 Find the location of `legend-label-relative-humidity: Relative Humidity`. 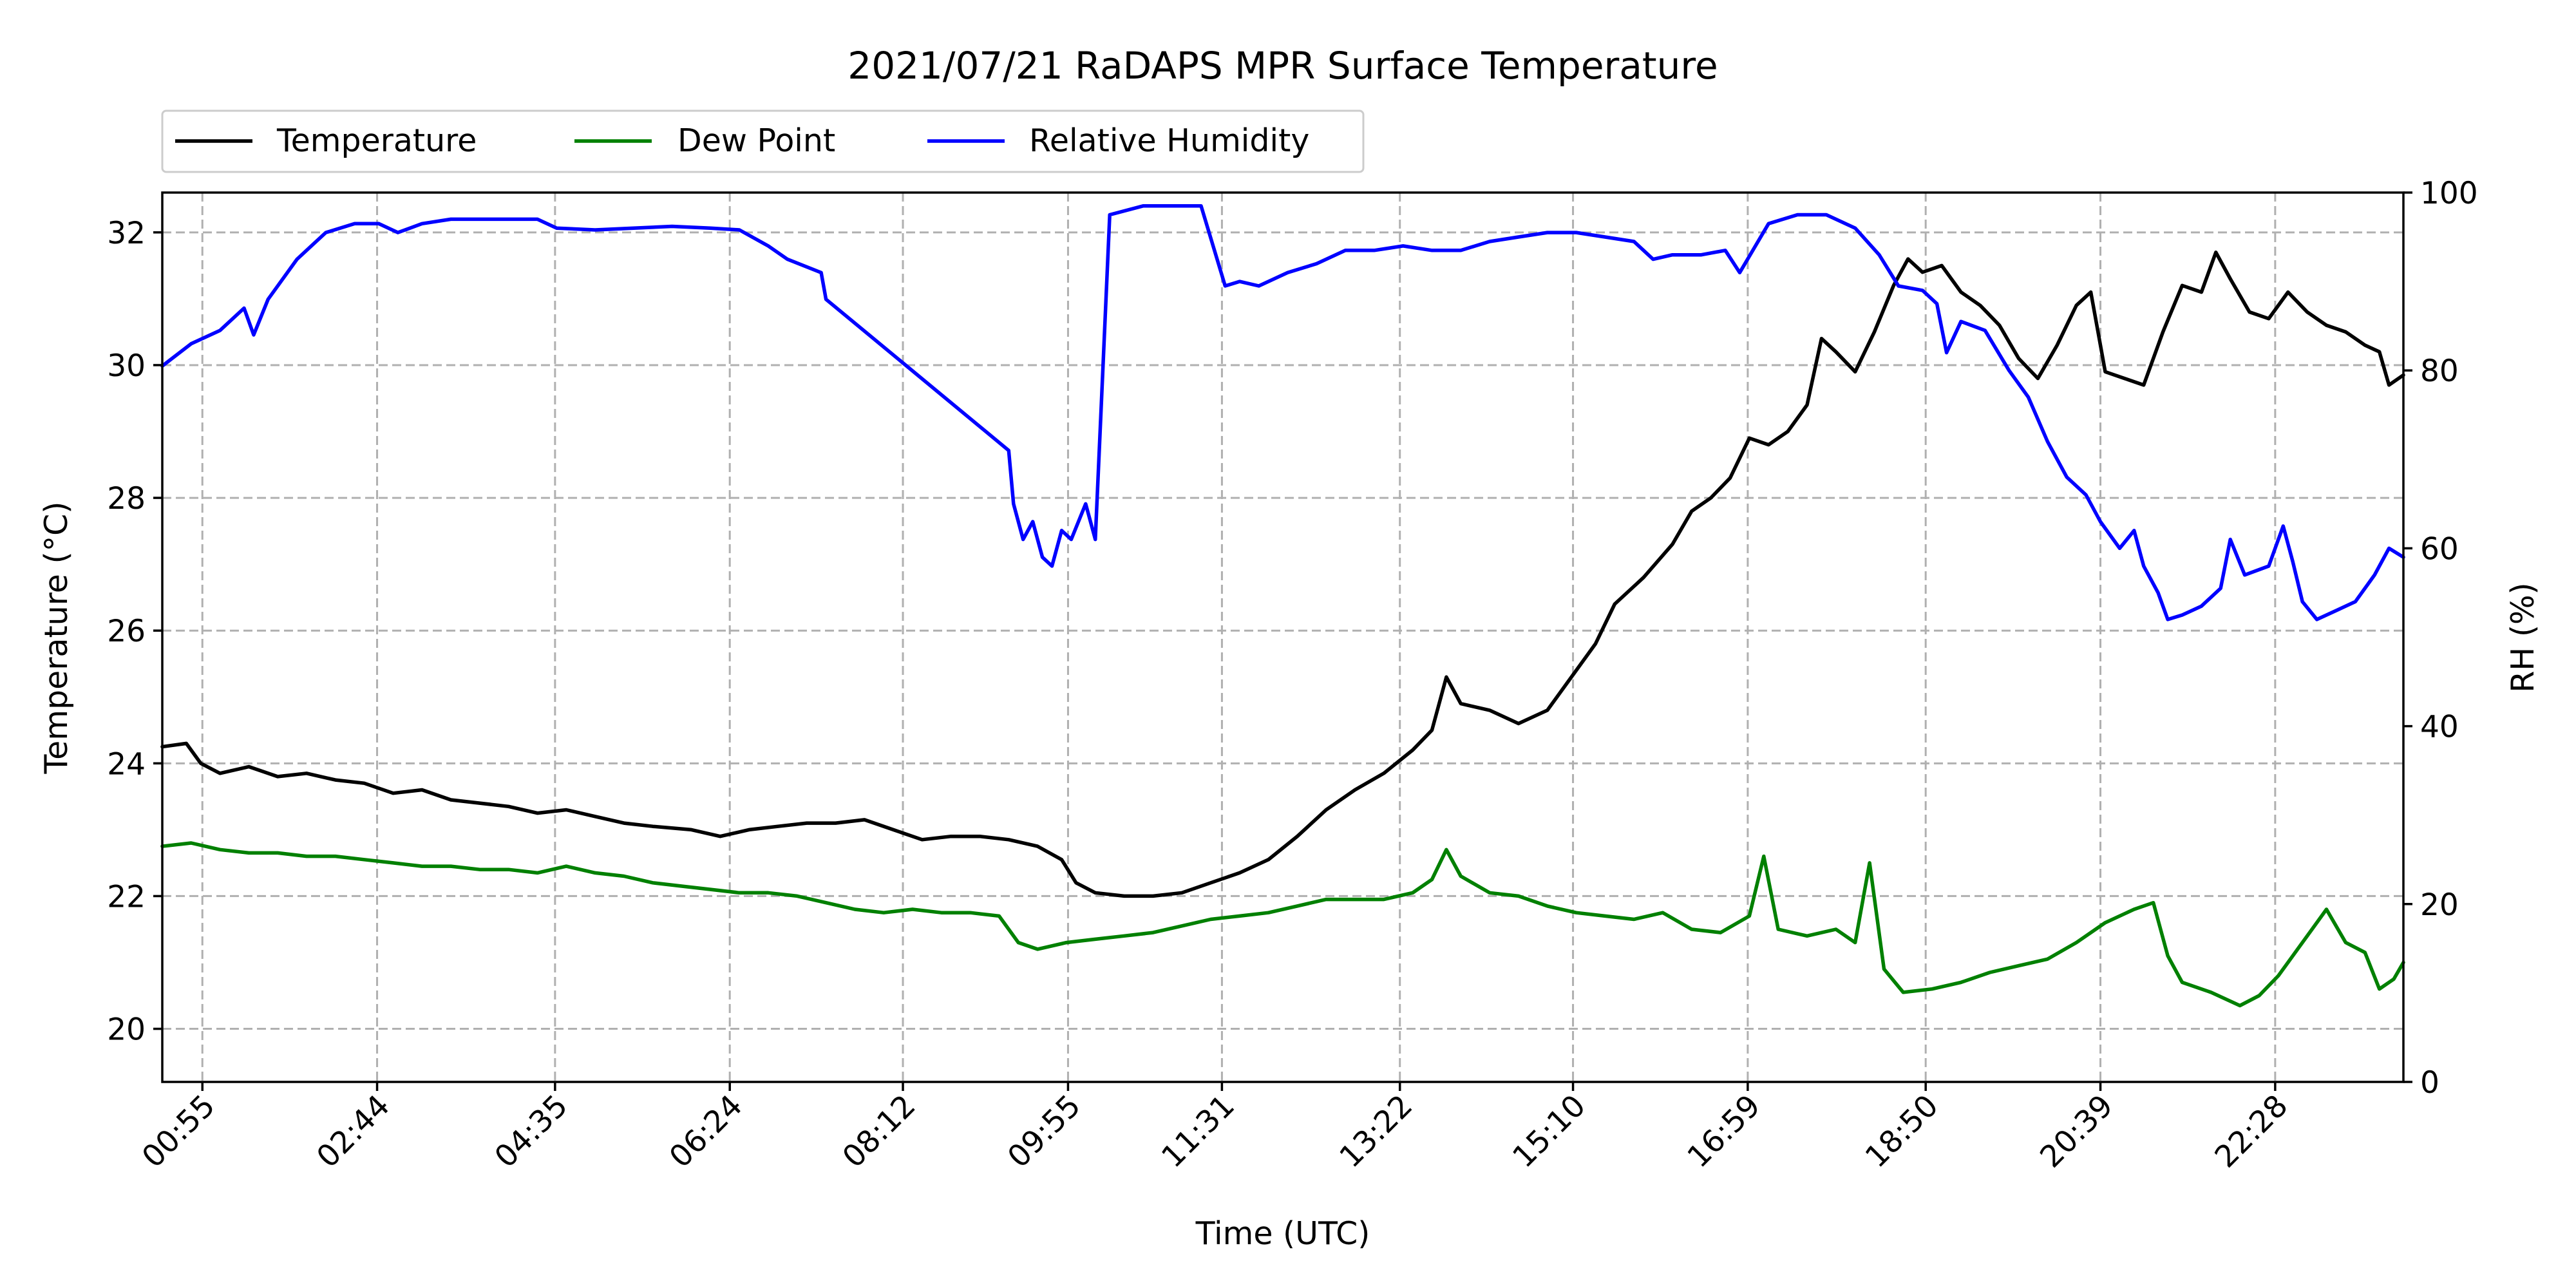

legend-label-relative-humidity: Relative Humidity is located at coordinates (1169, 140).